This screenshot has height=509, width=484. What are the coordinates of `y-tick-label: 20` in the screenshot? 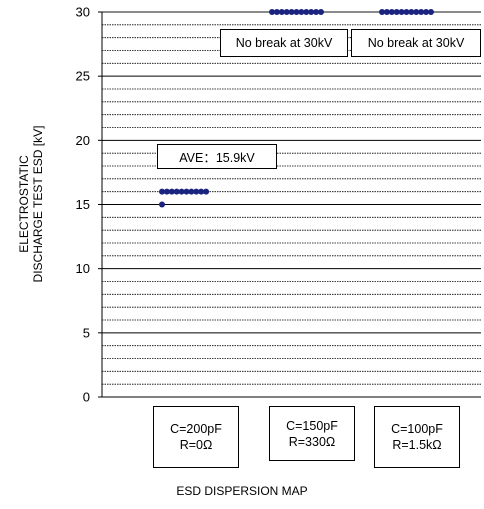 It's located at (83, 140).